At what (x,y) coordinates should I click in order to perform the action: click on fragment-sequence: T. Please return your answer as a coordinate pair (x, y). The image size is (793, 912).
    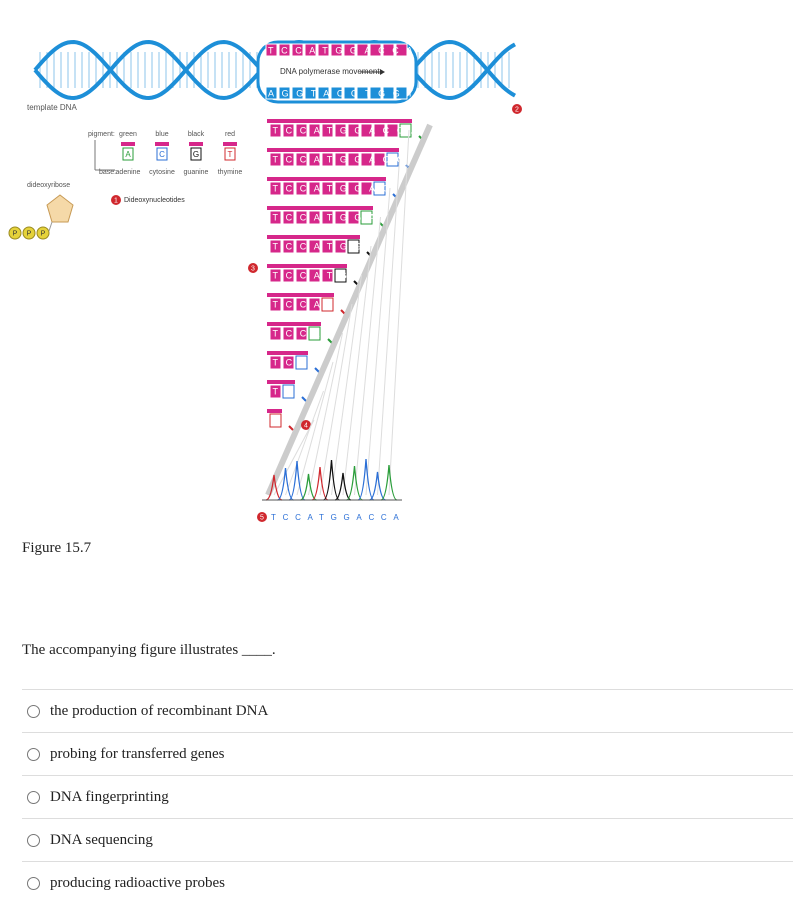
    Looking at the image, I should click on (279, 420).